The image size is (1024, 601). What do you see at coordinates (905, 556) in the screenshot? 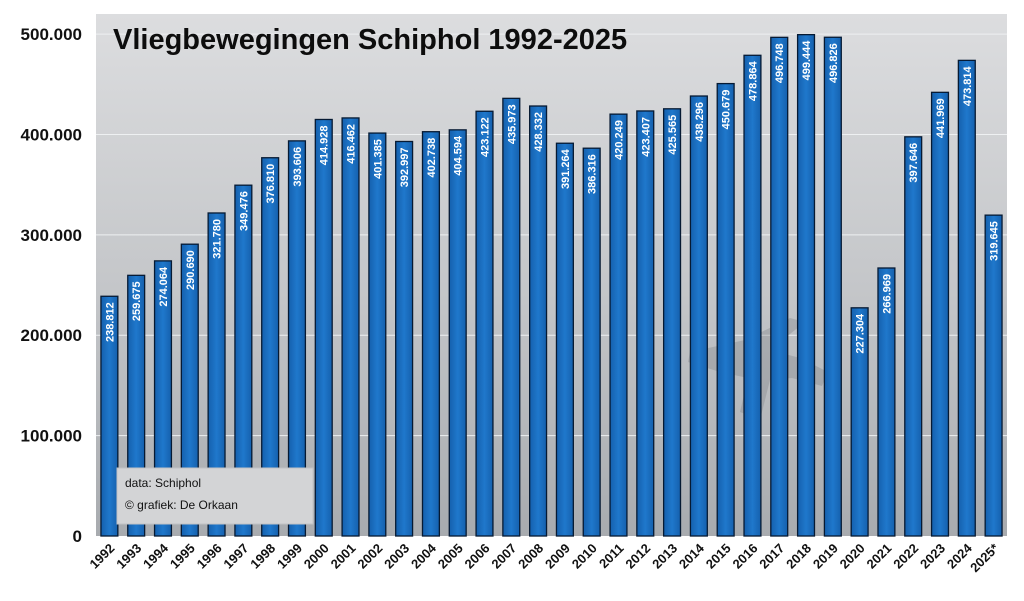
I see `x-tick-label: 2022` at bounding box center [905, 556].